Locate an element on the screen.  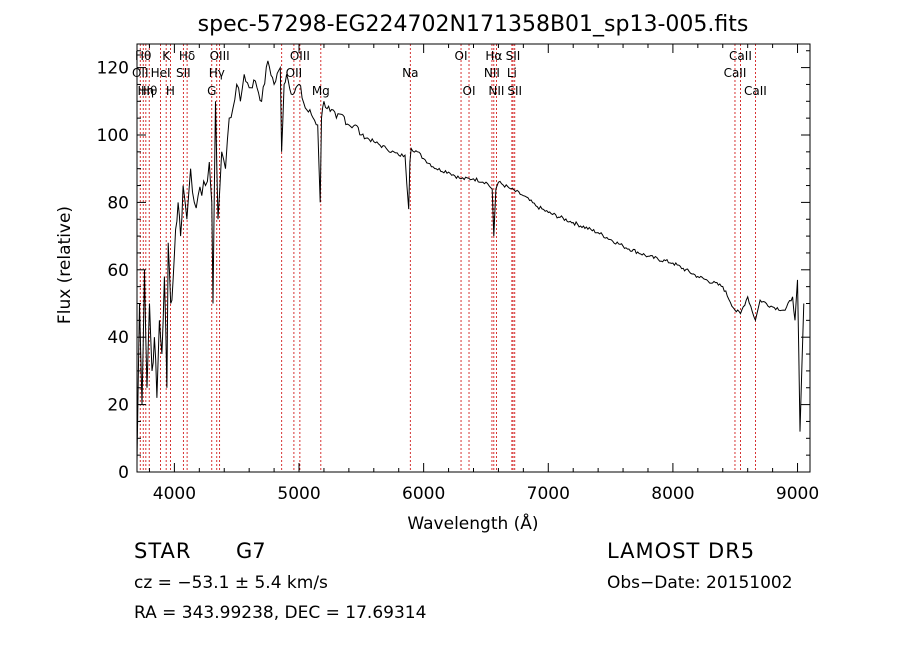
y-tick-label: 60 is located at coordinates (118, 271).